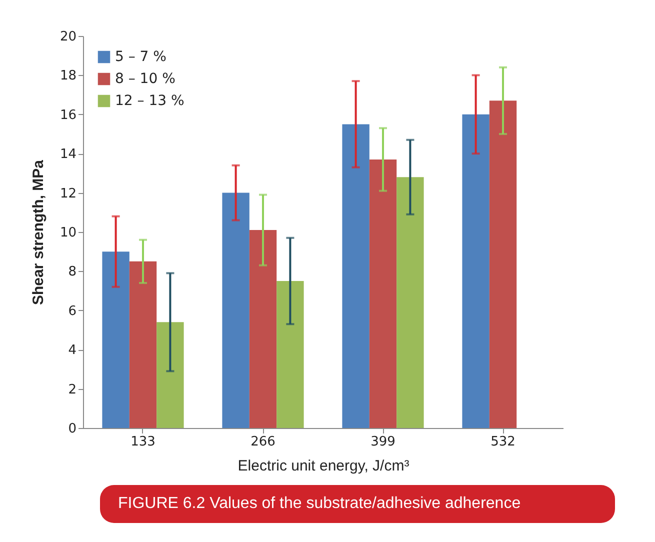 The image size is (655, 542). What do you see at coordinates (68, 154) in the screenshot?
I see `y-tick-label: 14` at bounding box center [68, 154].